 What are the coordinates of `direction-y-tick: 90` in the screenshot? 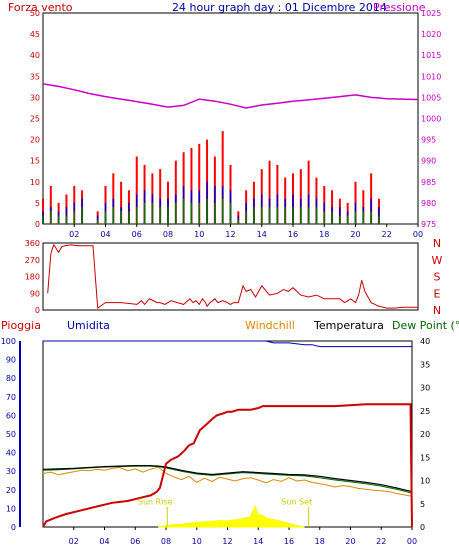 It's located at (35, 293).